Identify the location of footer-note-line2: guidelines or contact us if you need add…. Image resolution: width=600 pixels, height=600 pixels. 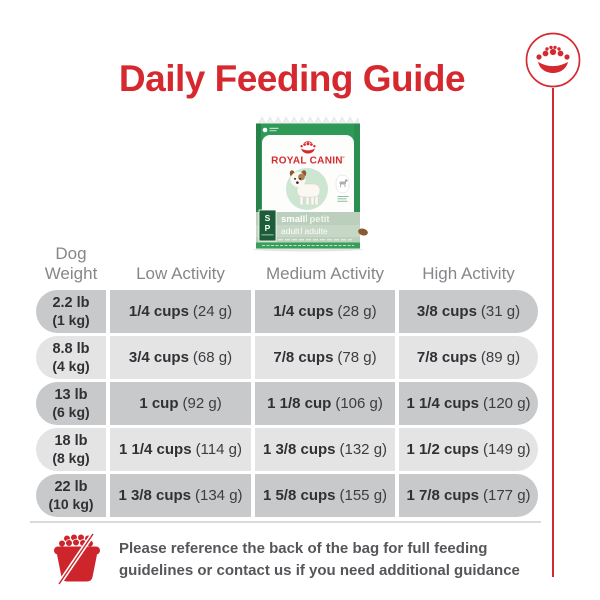
(319, 570).